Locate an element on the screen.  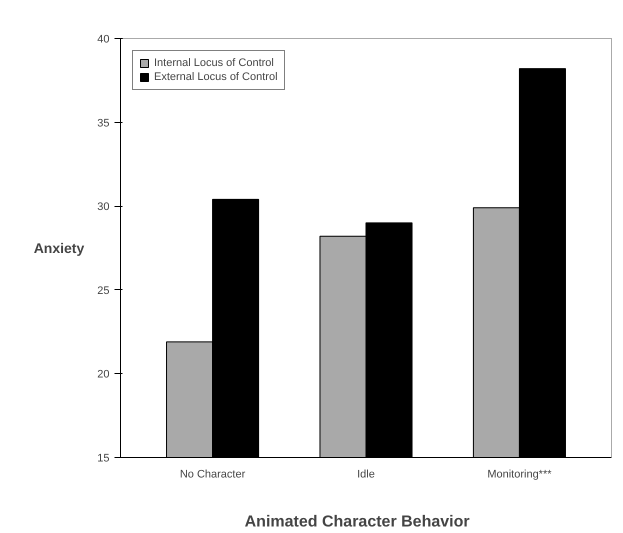
y-tick-label: 25 is located at coordinates (103, 290).